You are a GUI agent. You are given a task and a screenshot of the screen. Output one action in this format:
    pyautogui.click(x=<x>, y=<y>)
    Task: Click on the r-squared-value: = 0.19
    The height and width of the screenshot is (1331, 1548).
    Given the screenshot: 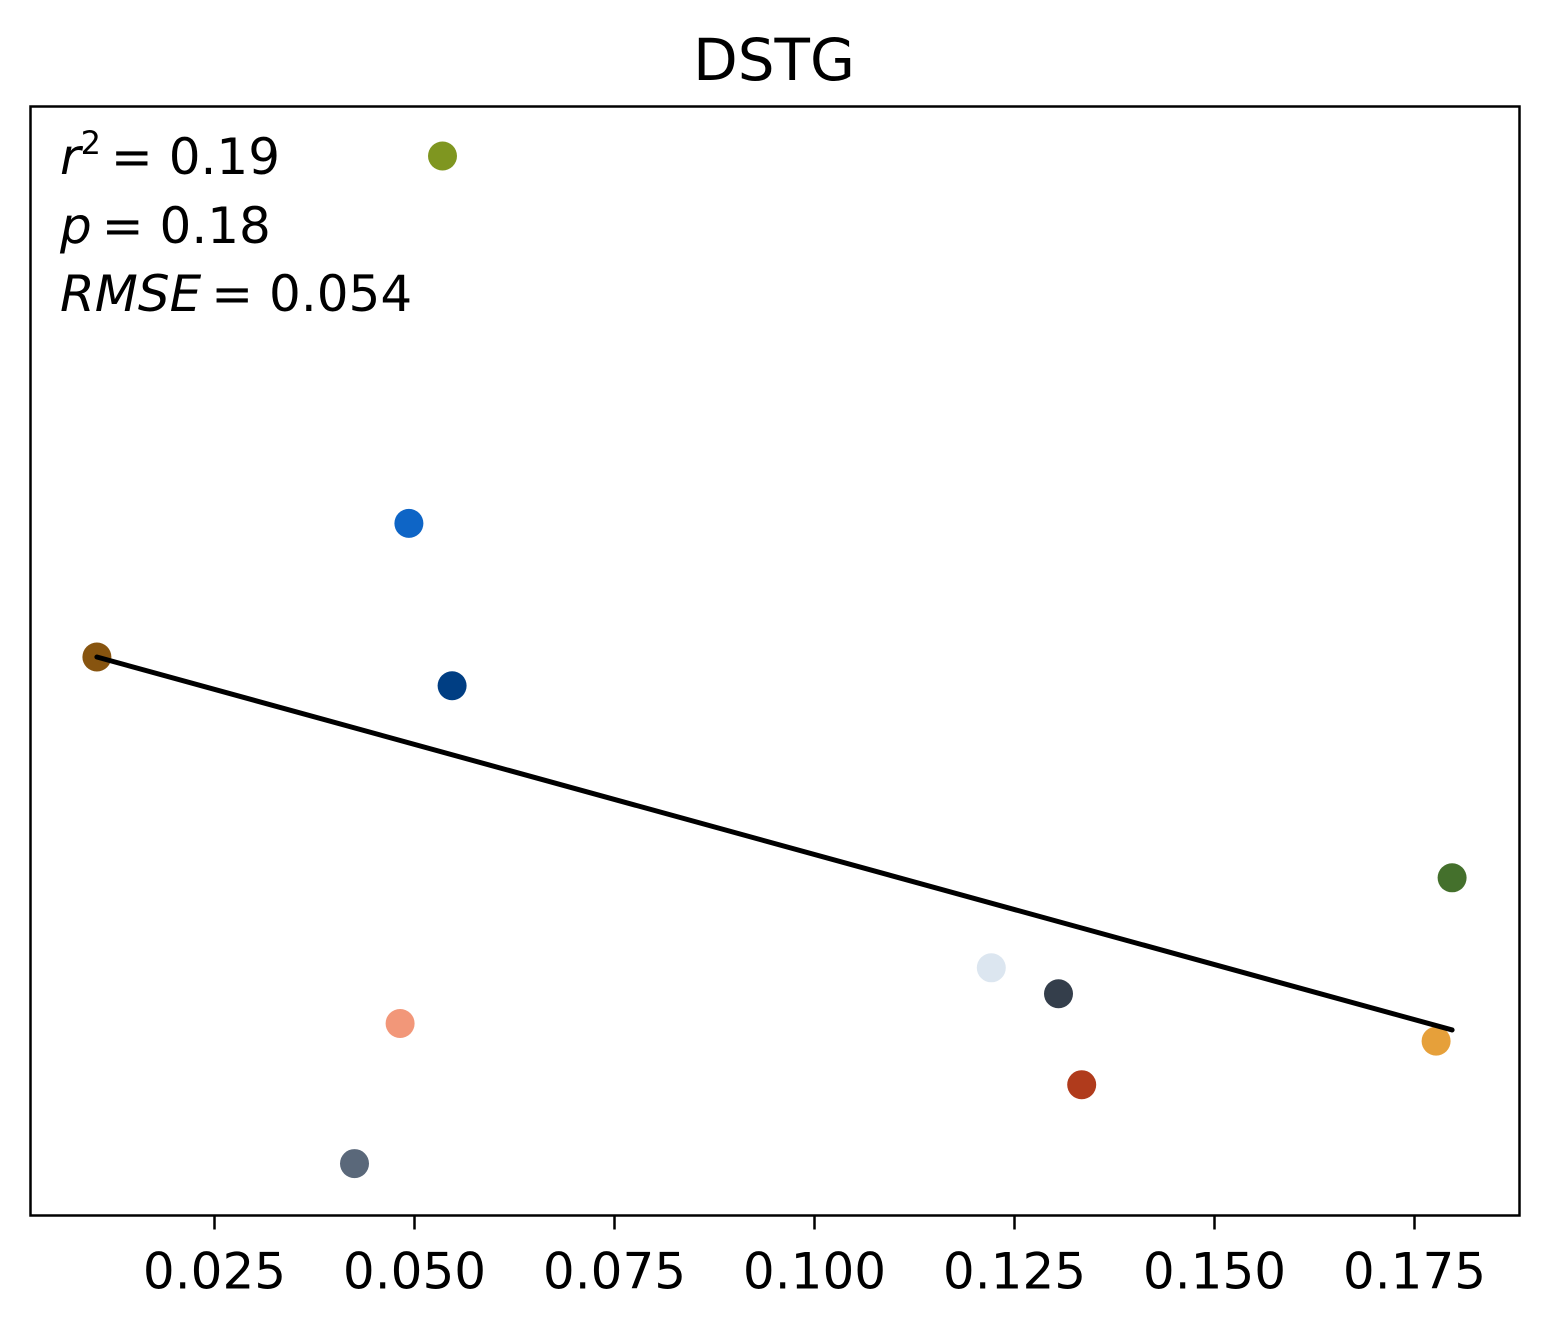 What is the action you would take?
    pyautogui.click(x=195, y=157)
    